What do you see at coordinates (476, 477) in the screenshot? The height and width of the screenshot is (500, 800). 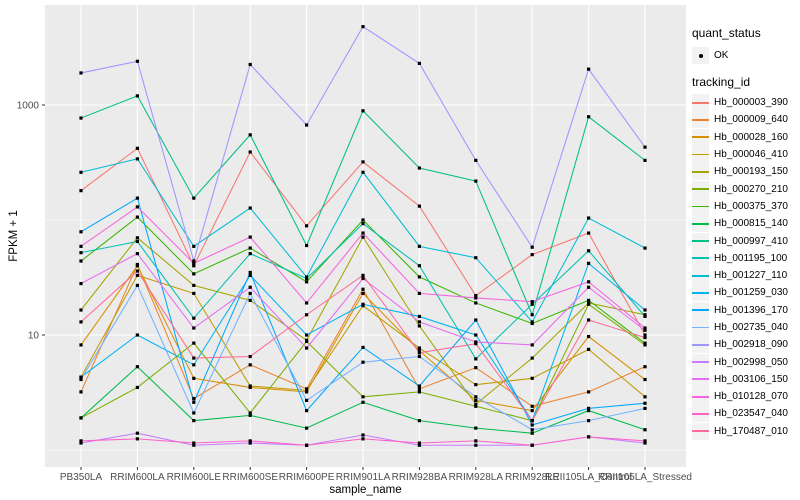 I see `x-tick-label: RRIM928LA` at bounding box center [476, 477].